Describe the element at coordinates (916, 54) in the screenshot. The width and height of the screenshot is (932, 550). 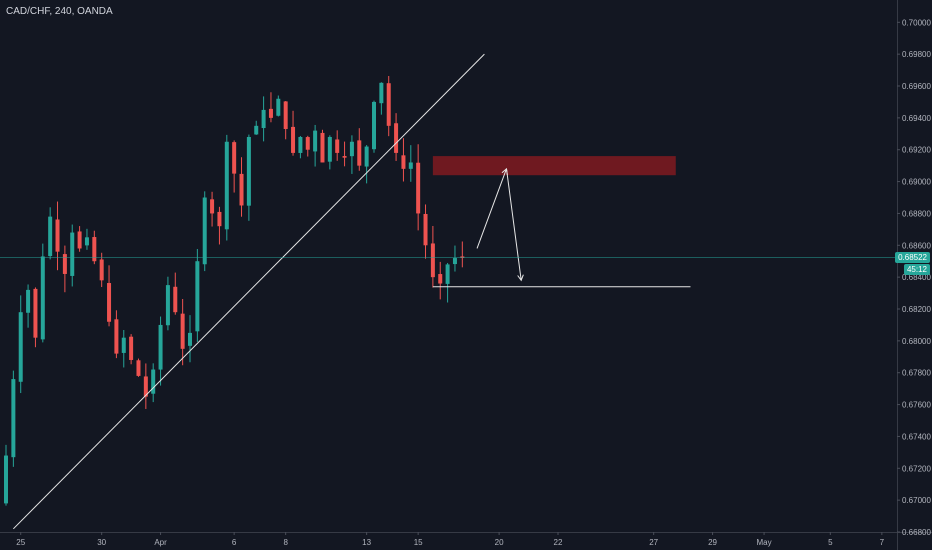
I see `price-tick-label: 0.69800` at that location.